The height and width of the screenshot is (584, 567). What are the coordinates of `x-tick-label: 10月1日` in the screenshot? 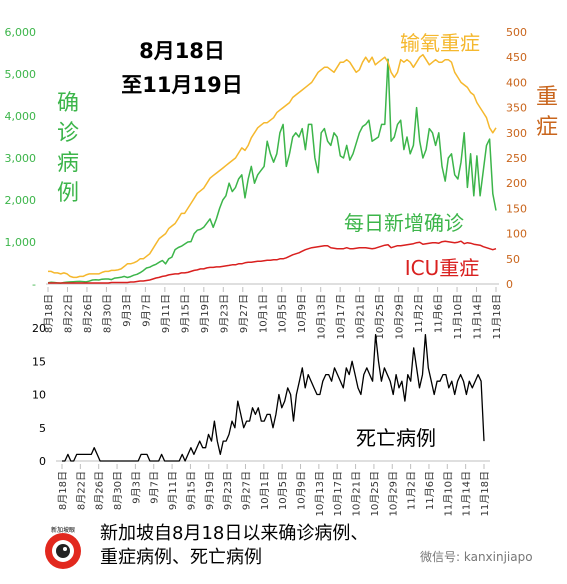 It's located at (263, 313).